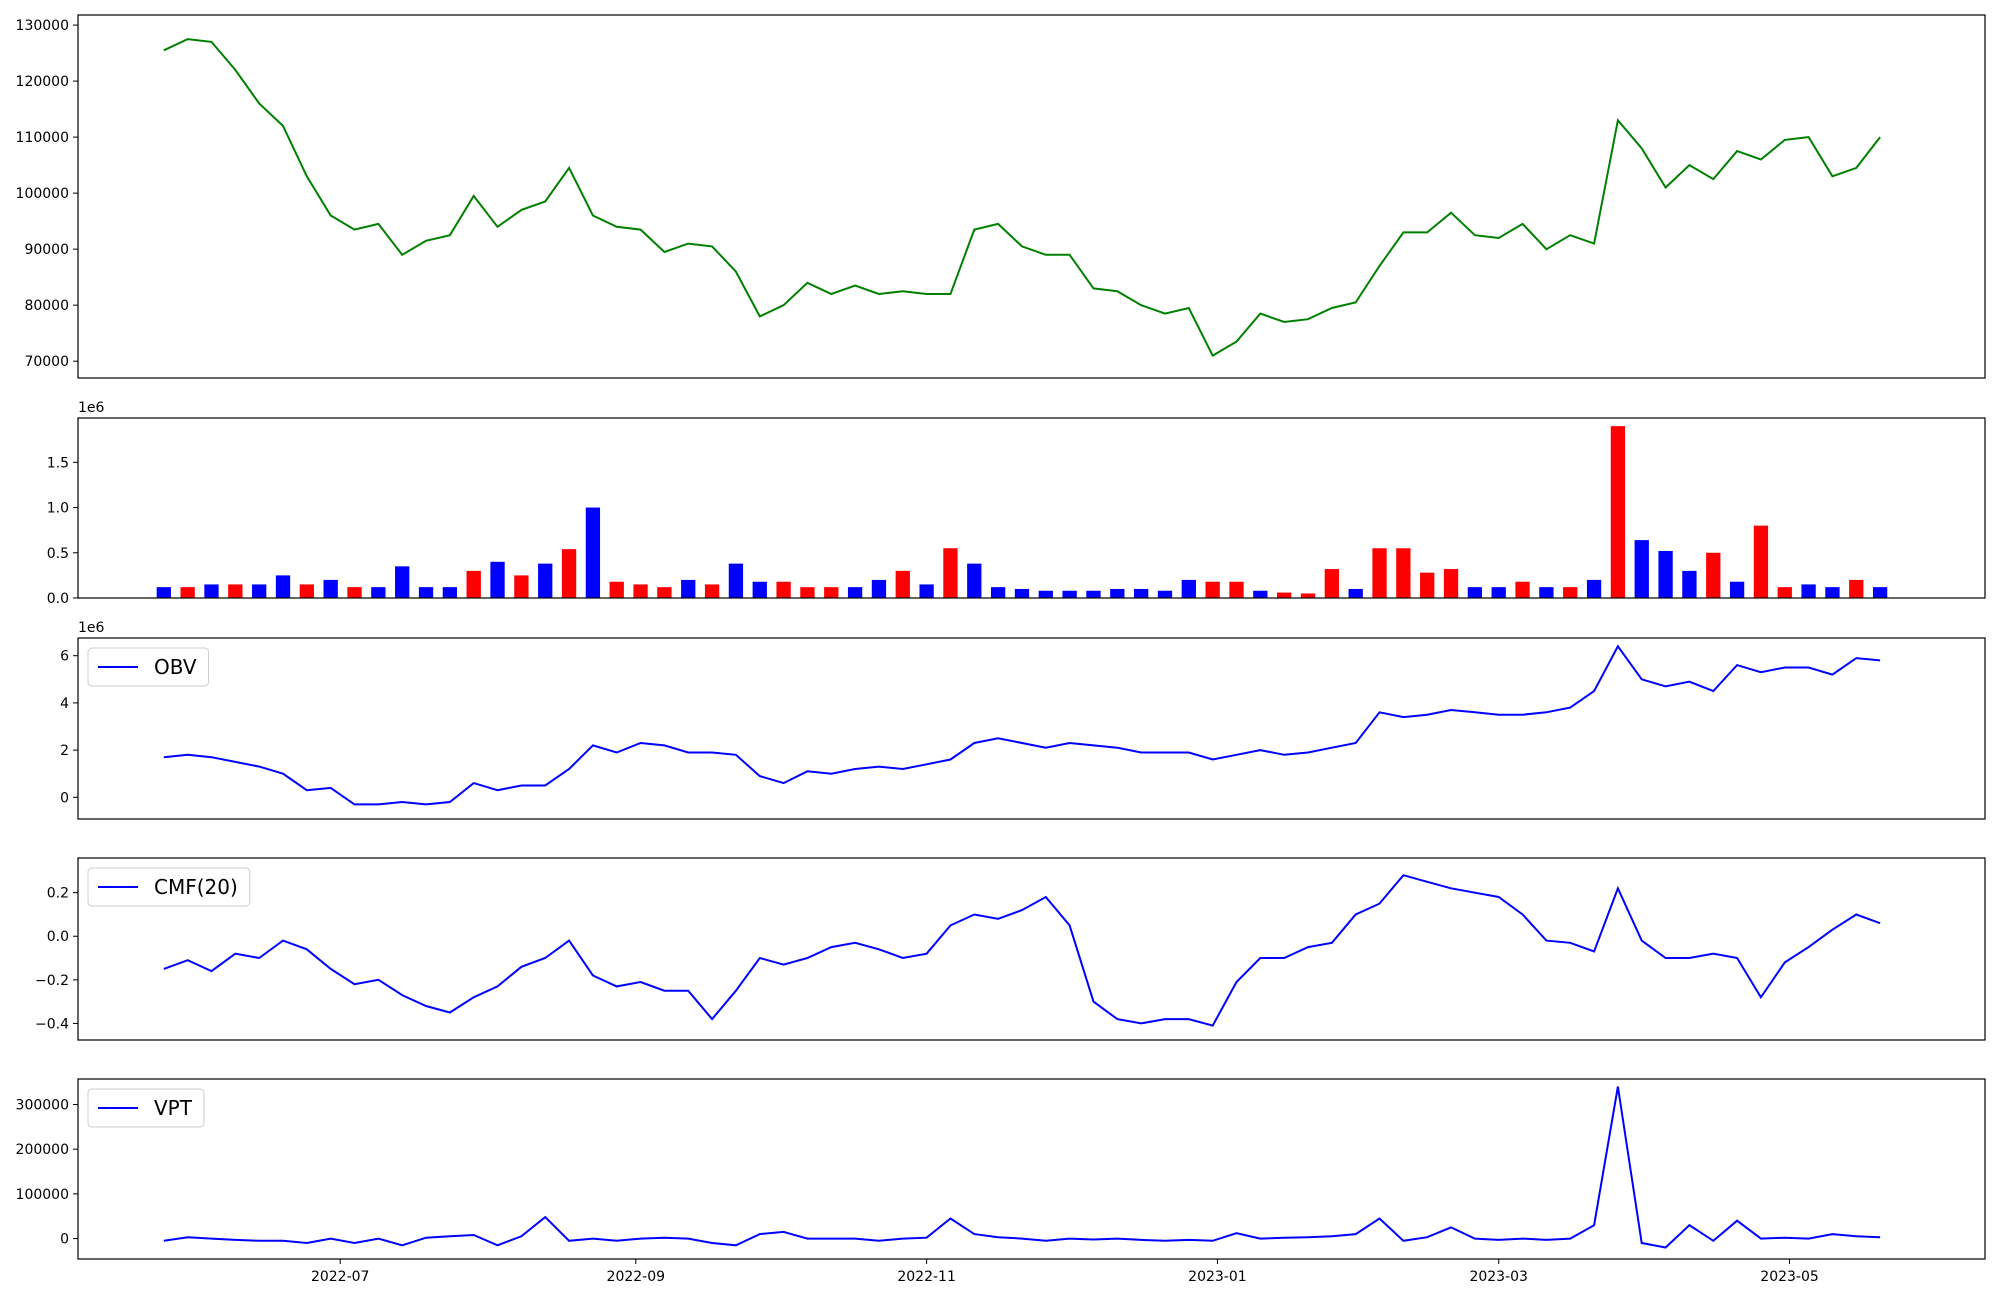 The width and height of the screenshot is (2000, 1300). What do you see at coordinates (146, 1108) in the screenshot?
I see `legend: VPT` at bounding box center [146, 1108].